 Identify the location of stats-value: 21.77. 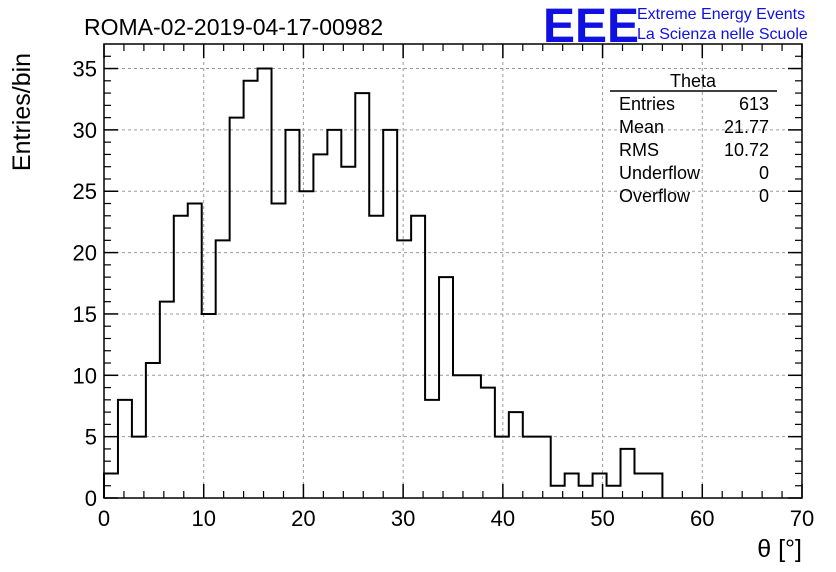
(746, 127).